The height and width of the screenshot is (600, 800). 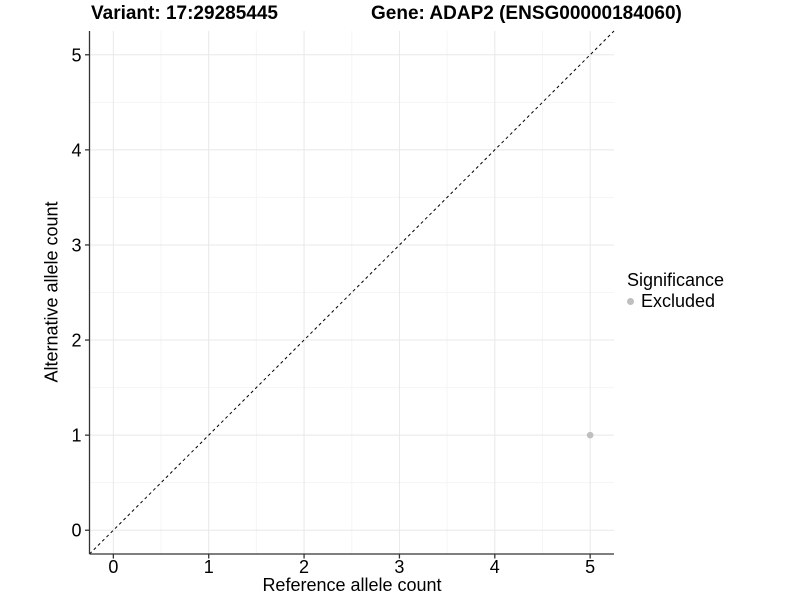 I want to click on legend-item: Excluded, so click(x=675, y=301).